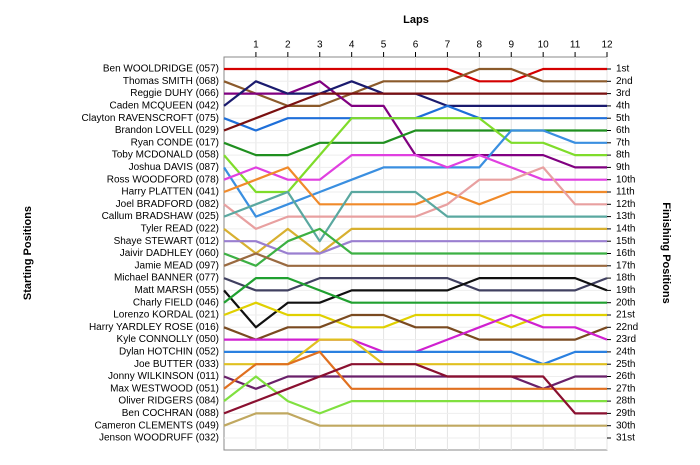 The image size is (700, 465). What do you see at coordinates (607, 45) in the screenshot?
I see `x-tick-label: 12` at bounding box center [607, 45].